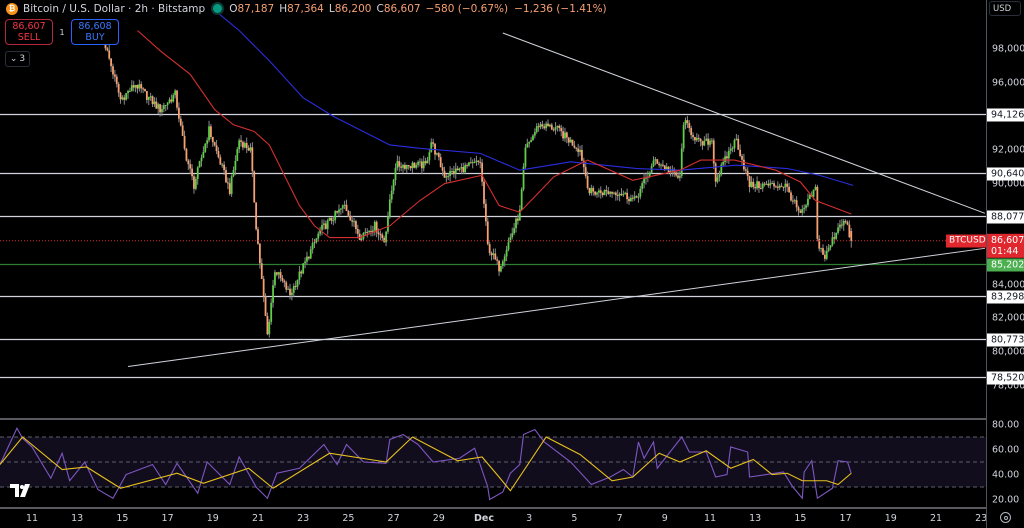 This screenshot has height=528, width=1024. Describe the element at coordinates (1006, 449) in the screenshot. I see `rsi-tick-label: 60.00` at that location.